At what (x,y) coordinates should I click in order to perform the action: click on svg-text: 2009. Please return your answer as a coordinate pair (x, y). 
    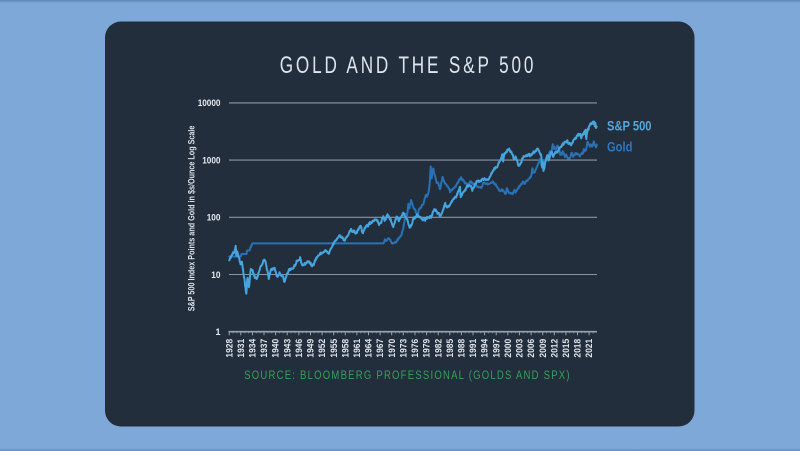
    Looking at the image, I should click on (543, 348).